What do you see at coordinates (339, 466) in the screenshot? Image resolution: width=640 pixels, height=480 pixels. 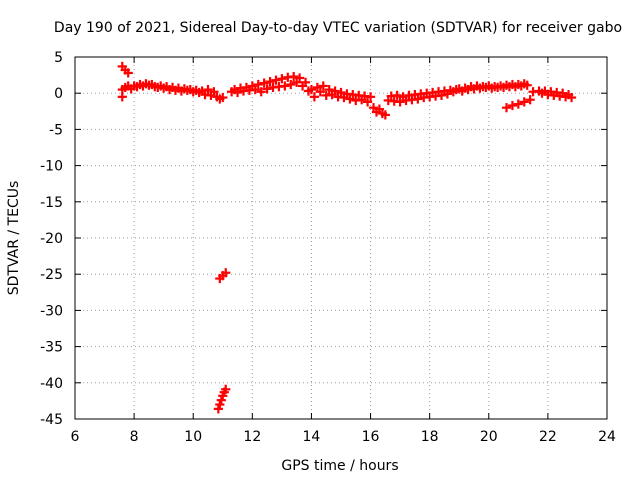 I see `x-axis-label: GPS time / hours` at bounding box center [339, 466].